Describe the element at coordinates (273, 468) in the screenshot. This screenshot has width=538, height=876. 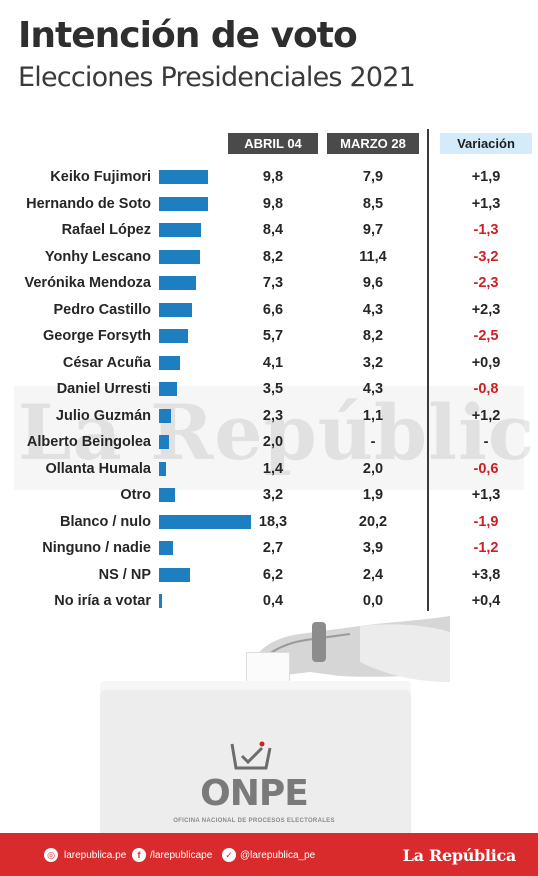
I see `value-april: 1,4` at that location.